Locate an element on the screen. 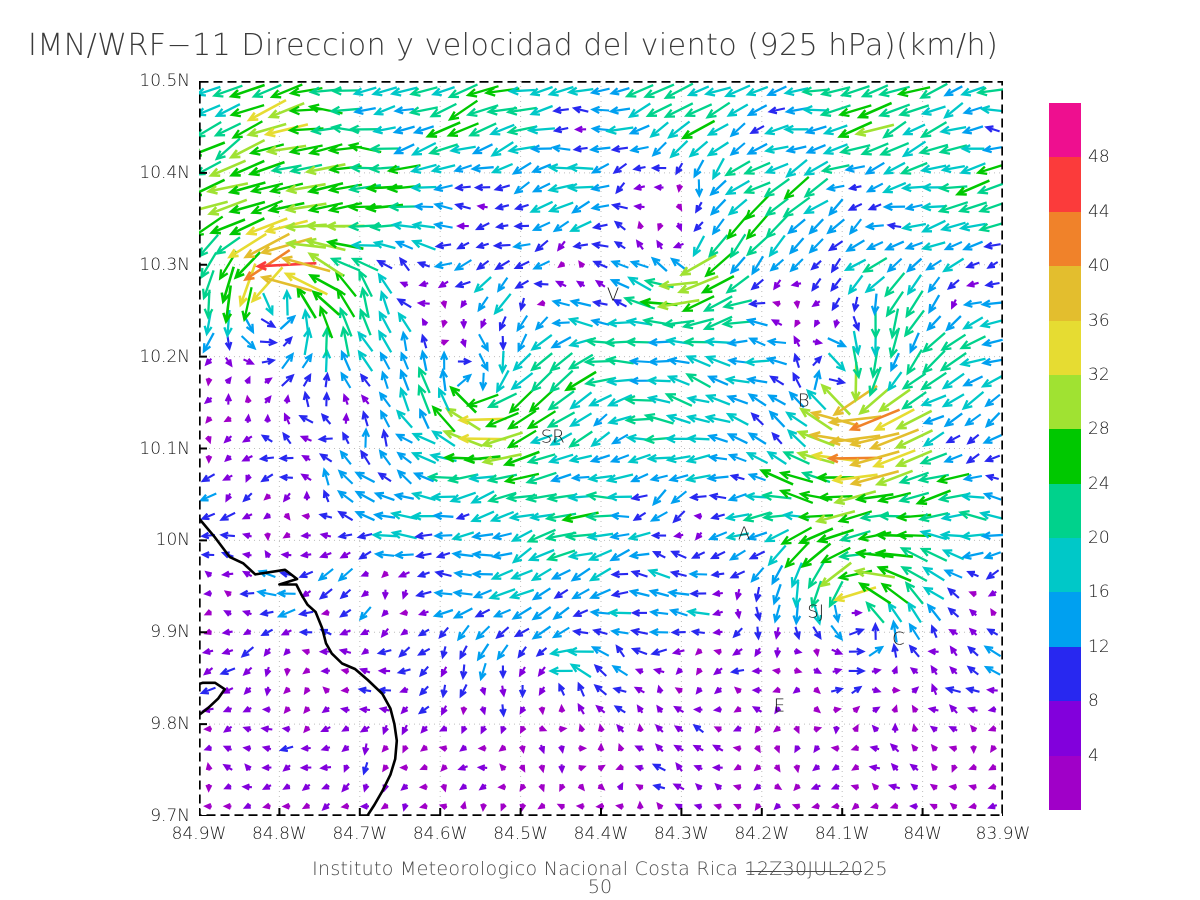 The width and height of the screenshot is (1200, 900). y-tick-9.7N: 9.7N is located at coordinates (170, 816).